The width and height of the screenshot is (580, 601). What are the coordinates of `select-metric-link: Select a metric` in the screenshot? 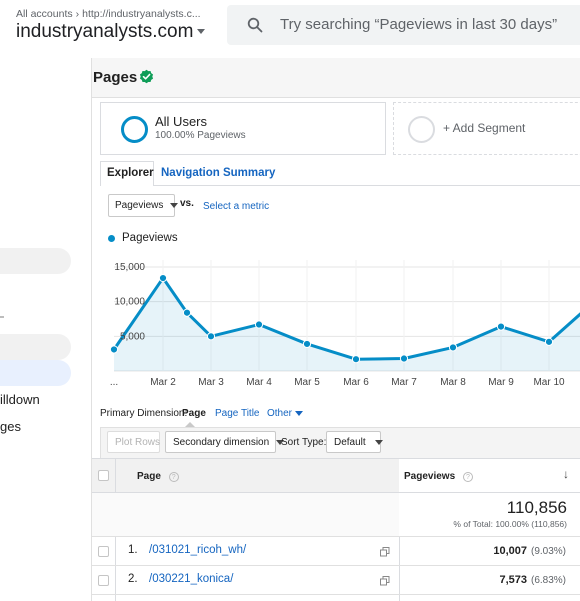 It's located at (236, 206).